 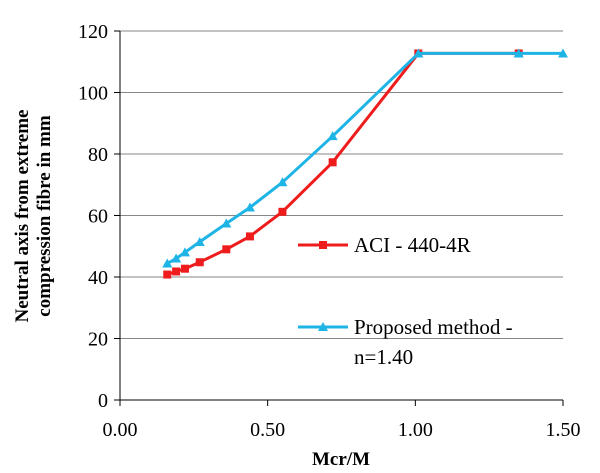 What do you see at coordinates (103, 401) in the screenshot?
I see `y-tick-label: 0` at bounding box center [103, 401].